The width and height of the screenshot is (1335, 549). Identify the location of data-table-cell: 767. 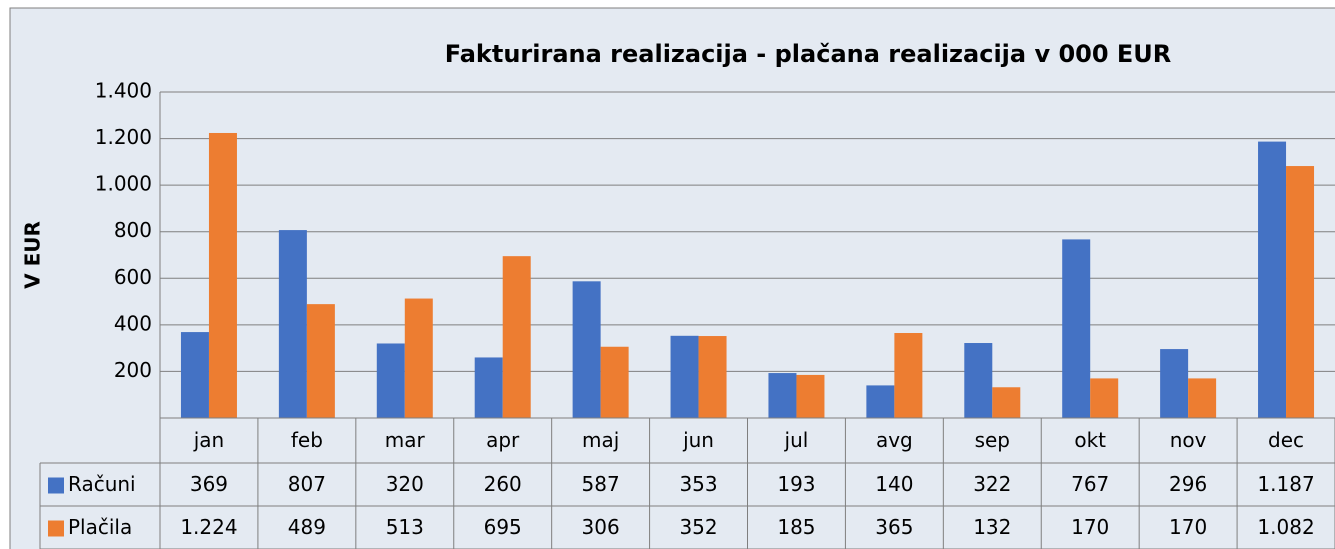
(1090, 484).